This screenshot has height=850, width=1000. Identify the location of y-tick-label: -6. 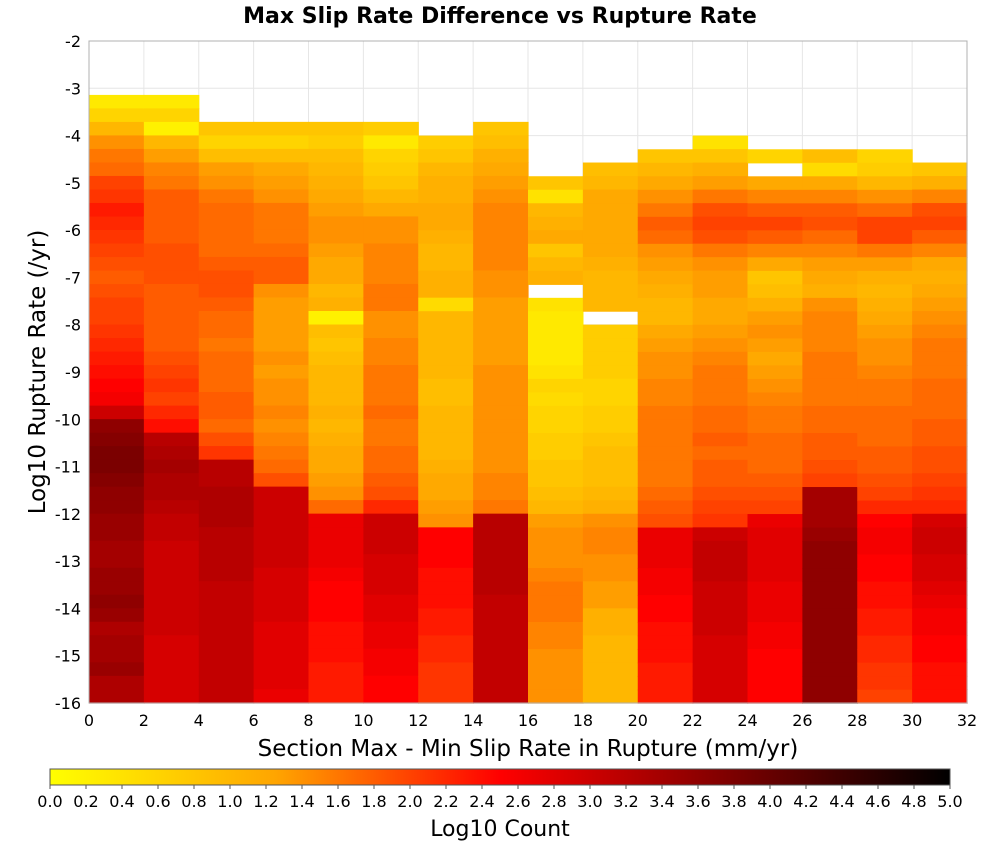
(73, 230).